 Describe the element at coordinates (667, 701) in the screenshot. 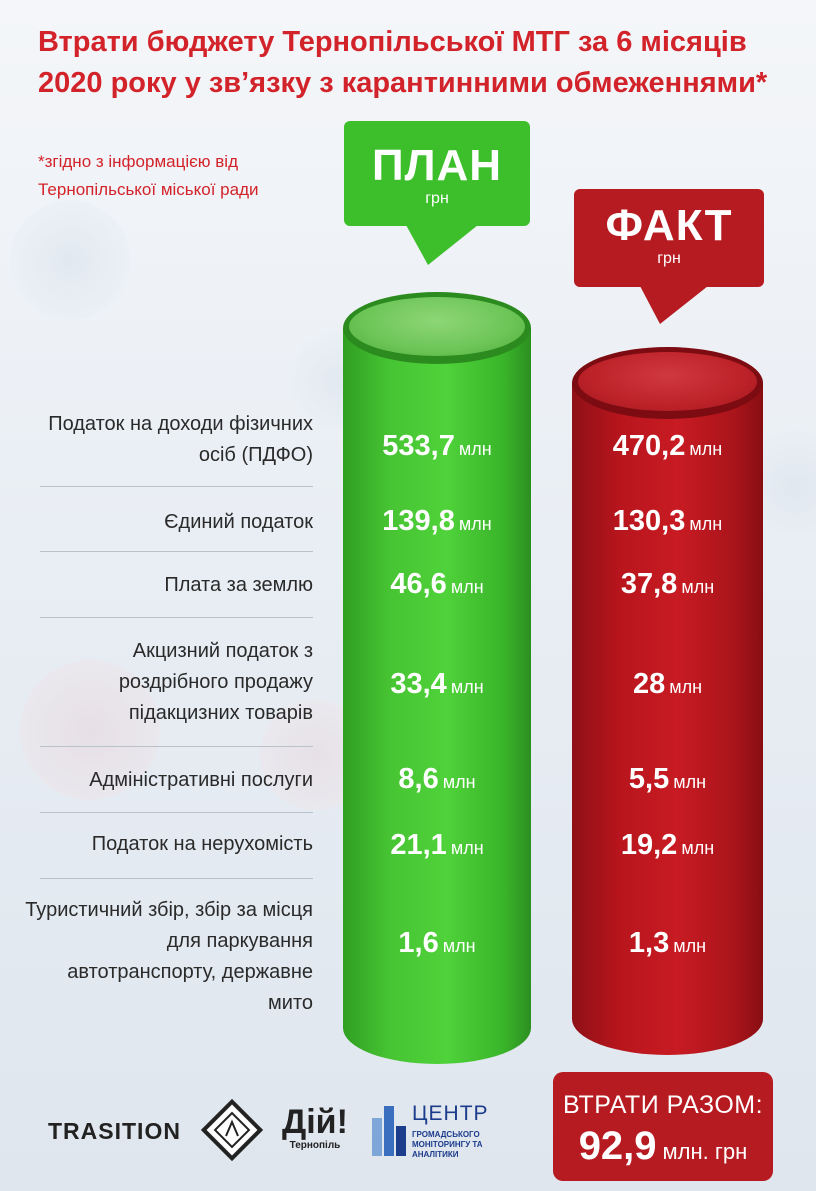

I see `fact-cylinder` at that location.